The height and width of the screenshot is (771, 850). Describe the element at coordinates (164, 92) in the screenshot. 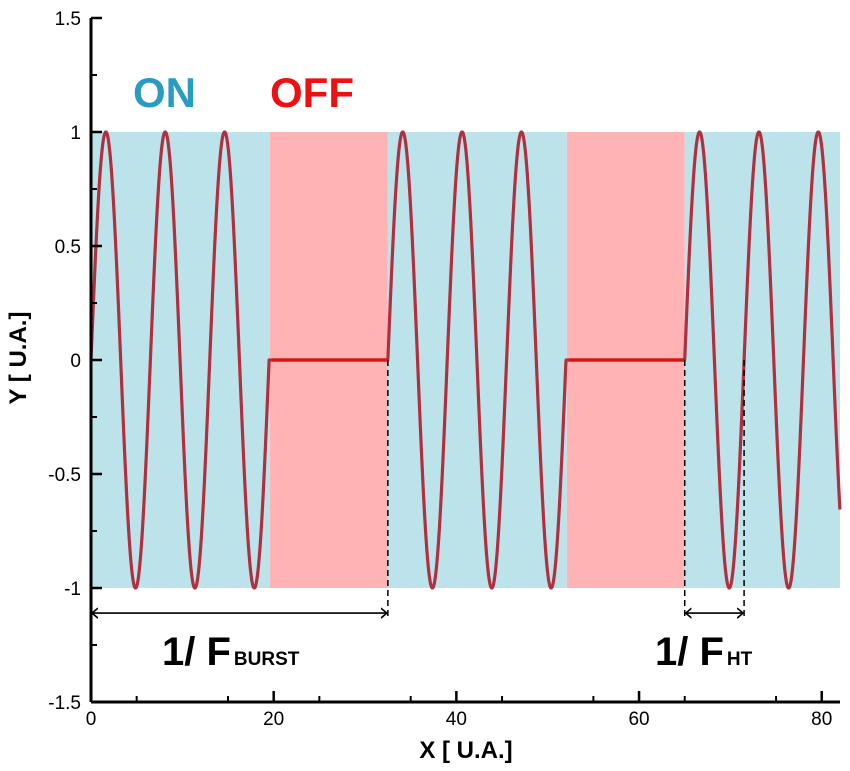

I see `on-state-label: ON` at that location.